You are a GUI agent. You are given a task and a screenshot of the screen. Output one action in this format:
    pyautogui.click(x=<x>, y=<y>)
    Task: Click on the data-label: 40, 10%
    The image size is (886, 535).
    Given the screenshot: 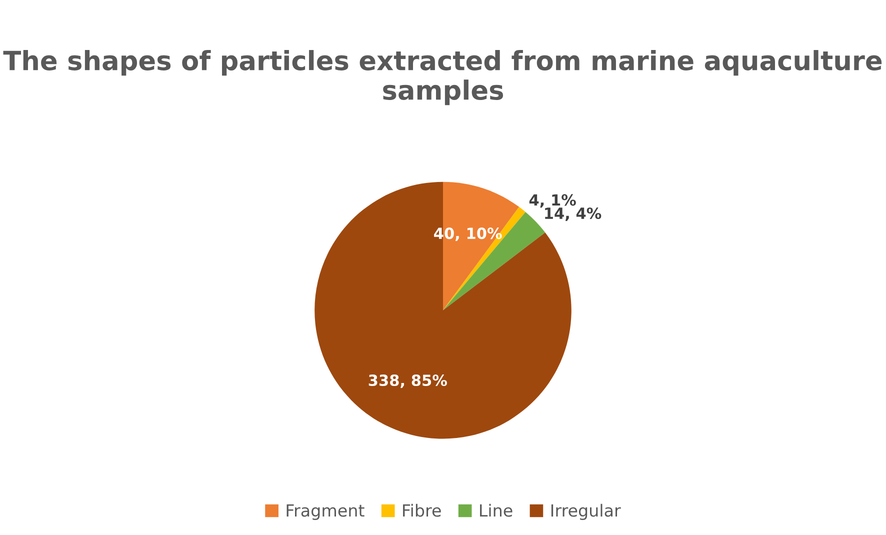 What is the action you would take?
    pyautogui.click(x=468, y=235)
    